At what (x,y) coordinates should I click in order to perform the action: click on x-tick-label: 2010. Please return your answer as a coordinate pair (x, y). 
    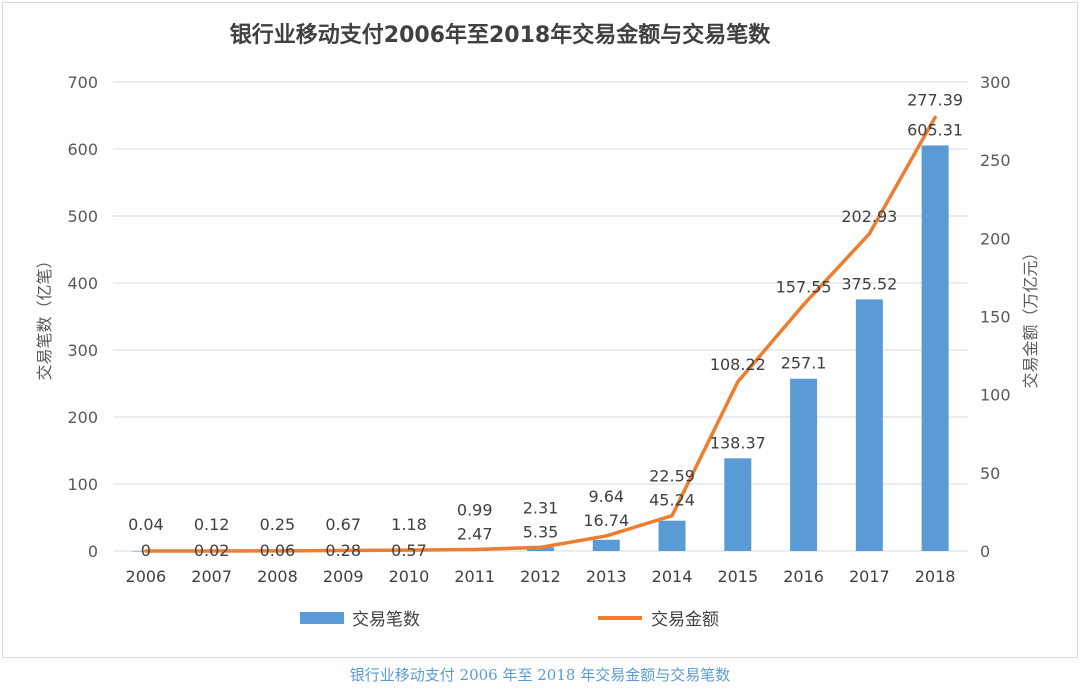
    Looking at the image, I should click on (409, 576).